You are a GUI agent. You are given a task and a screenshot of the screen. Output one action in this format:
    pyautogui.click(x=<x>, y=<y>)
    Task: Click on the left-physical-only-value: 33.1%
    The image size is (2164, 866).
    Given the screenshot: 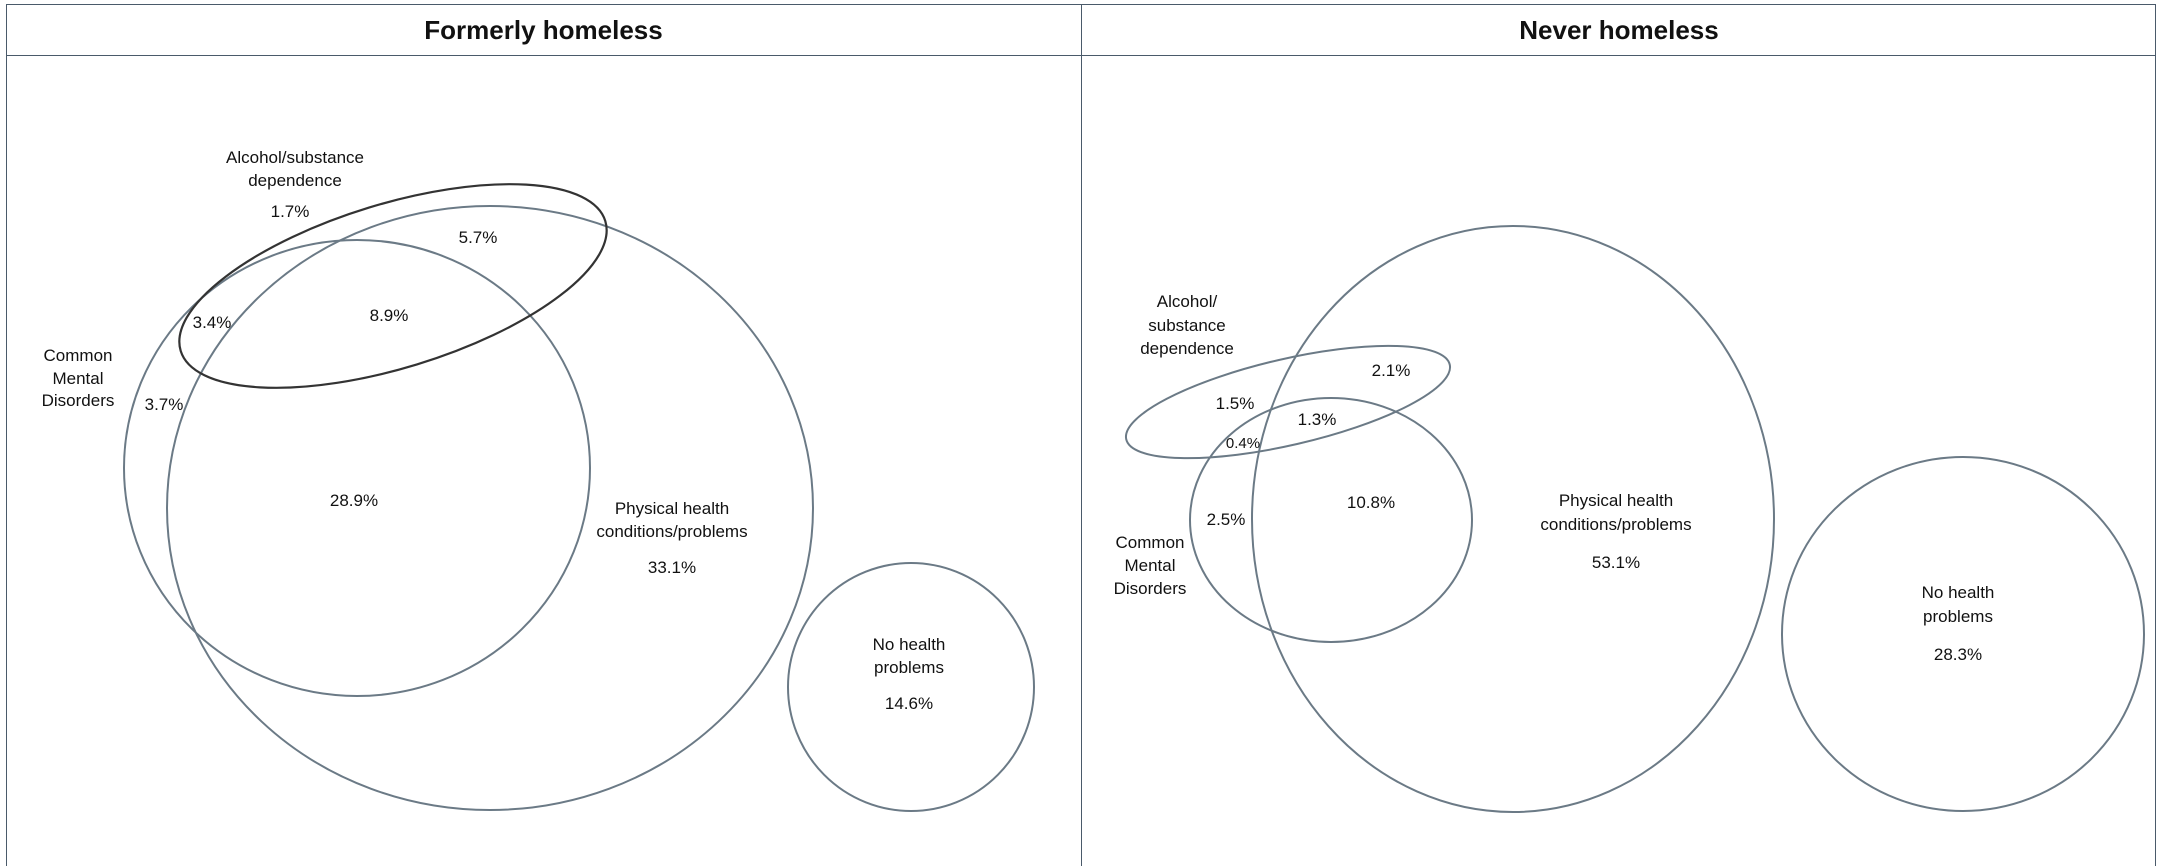 What is the action you would take?
    pyautogui.click(x=672, y=567)
    